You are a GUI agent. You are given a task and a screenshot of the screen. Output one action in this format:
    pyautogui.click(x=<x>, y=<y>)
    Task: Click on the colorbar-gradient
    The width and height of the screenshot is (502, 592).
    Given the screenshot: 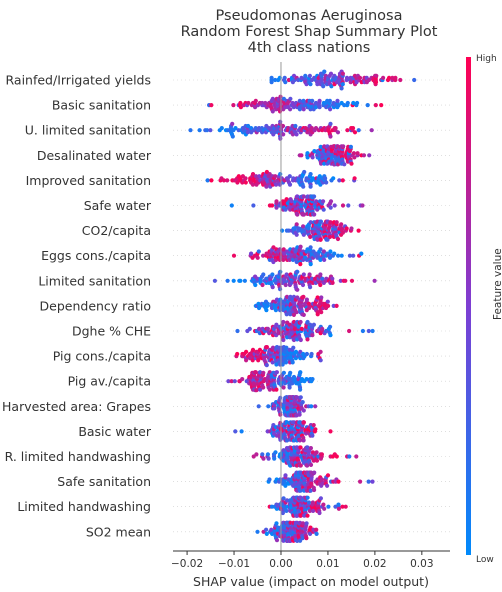 What is the action you would take?
    pyautogui.click(x=468, y=306)
    